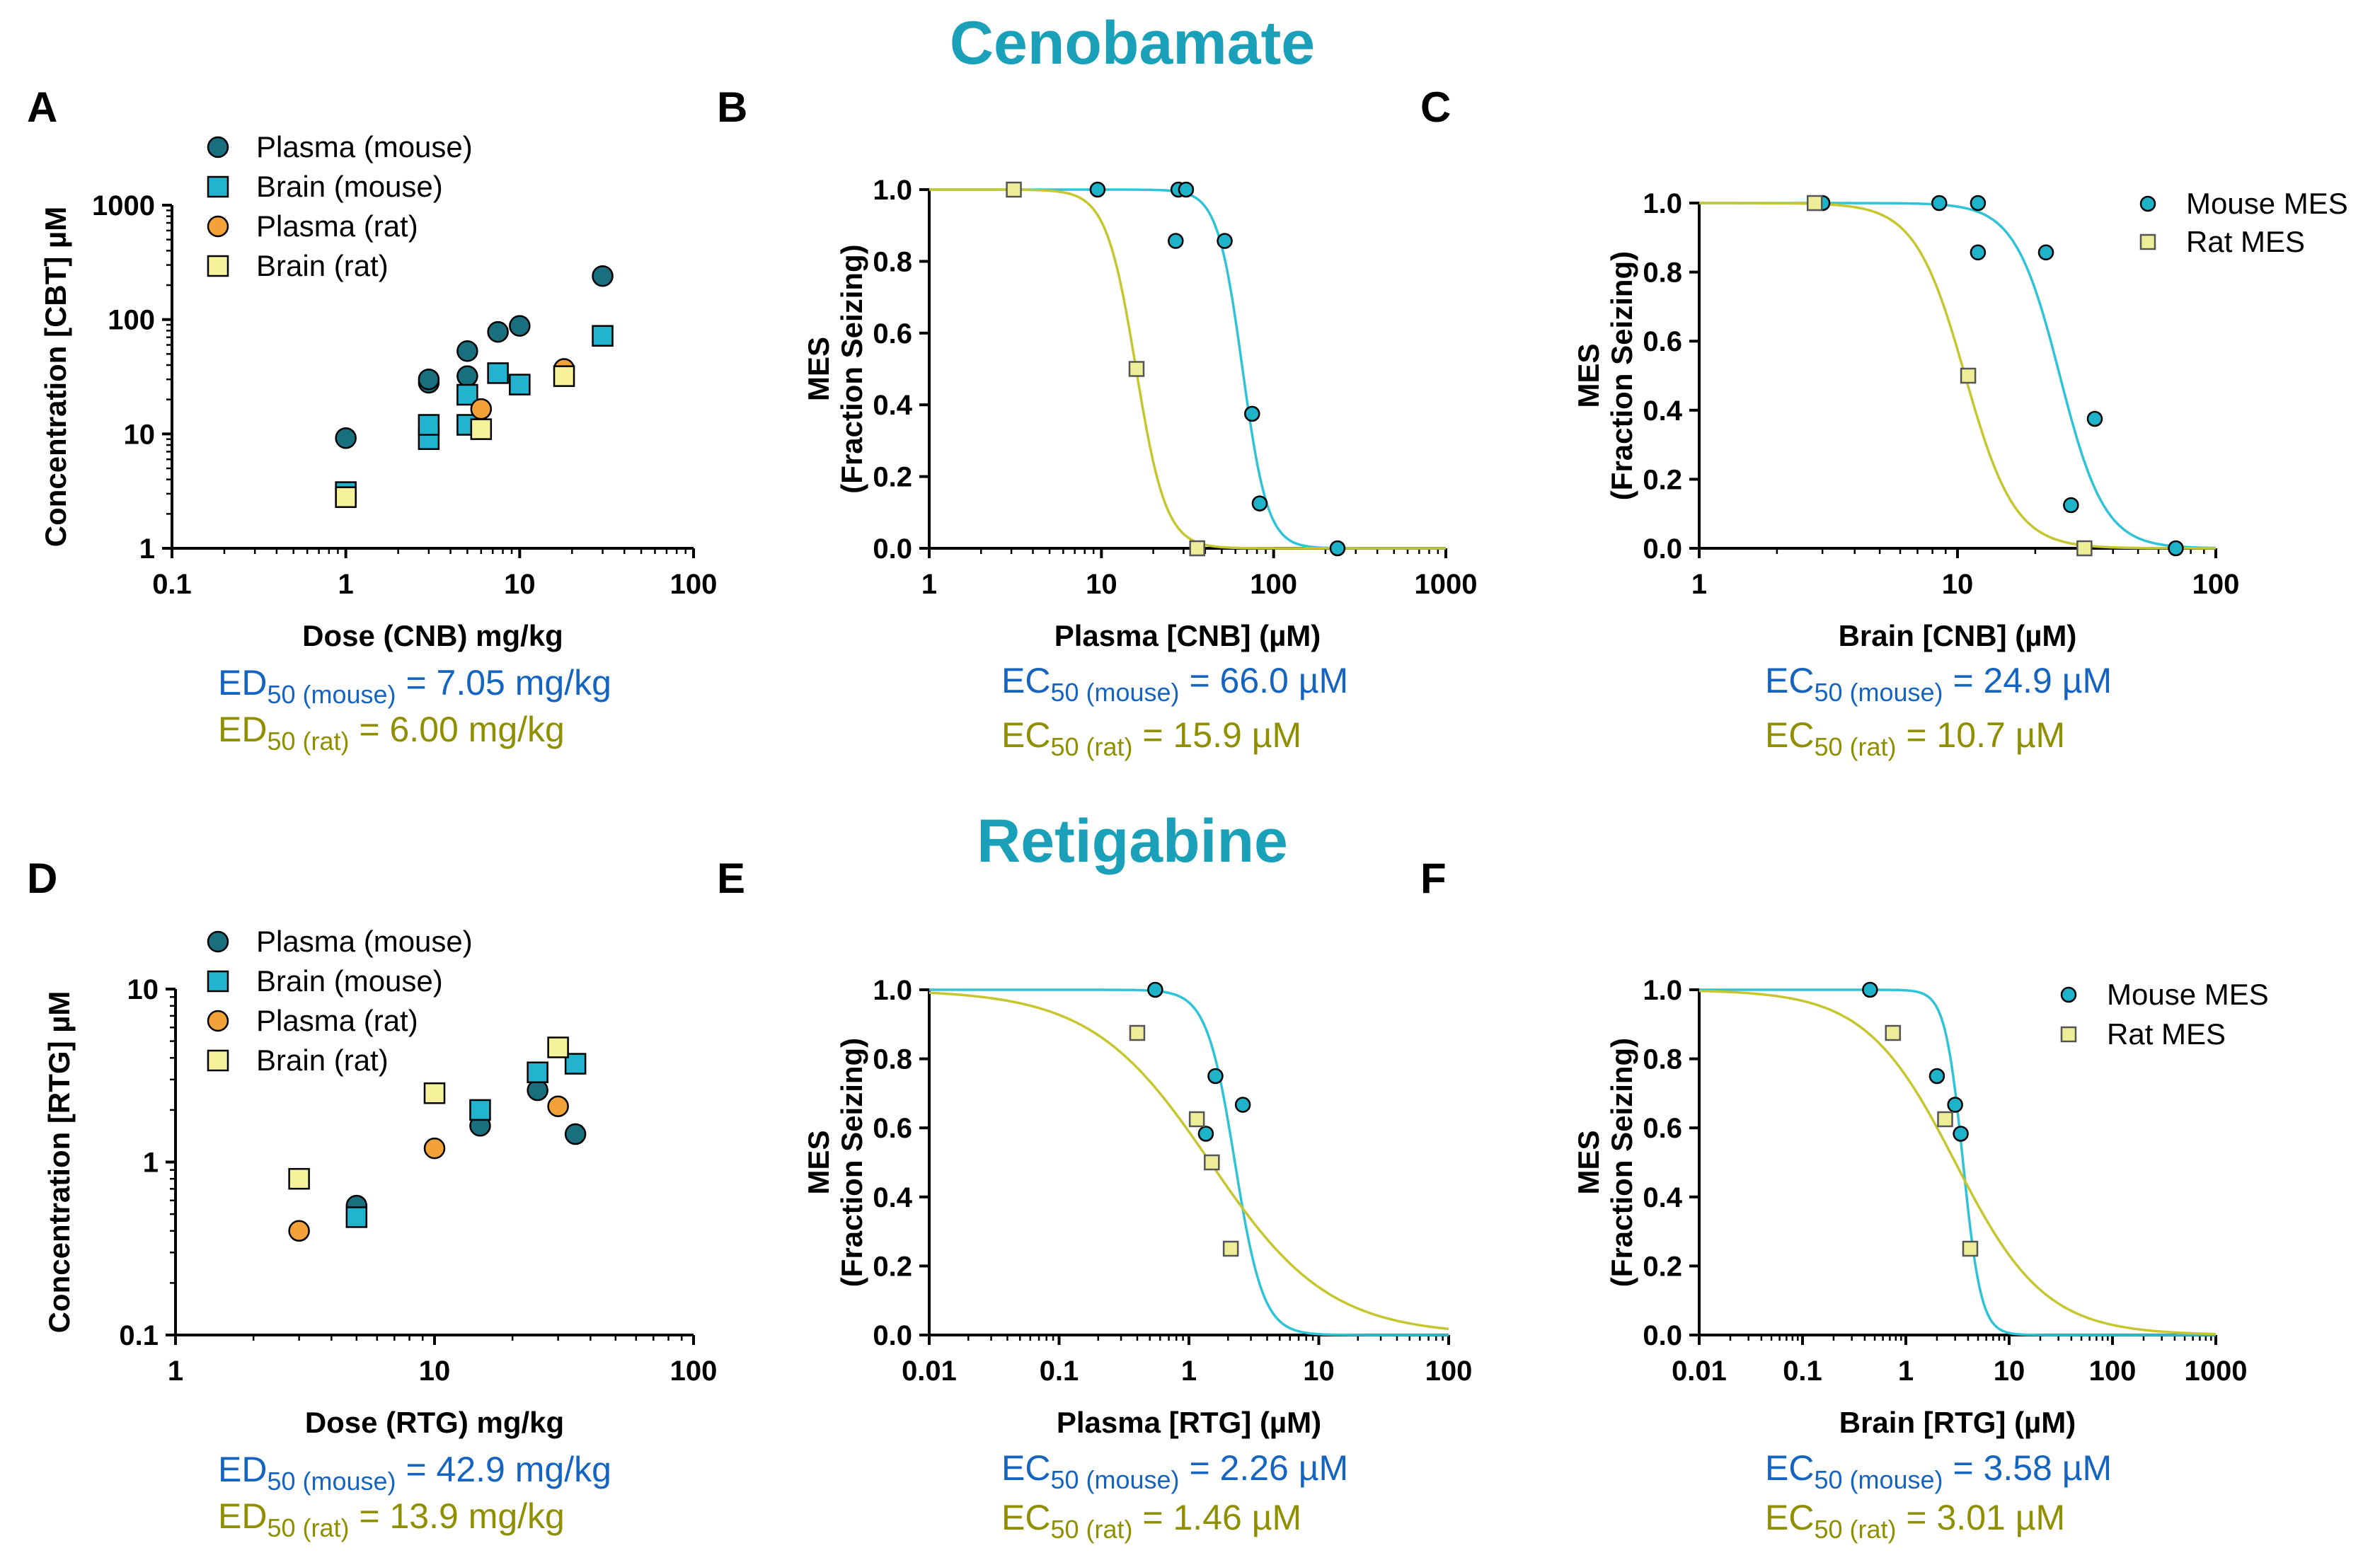 This screenshot has width=2380, height=1560. I want to click on legend-label-brain-rat: Brain (rat), so click(322, 1060).